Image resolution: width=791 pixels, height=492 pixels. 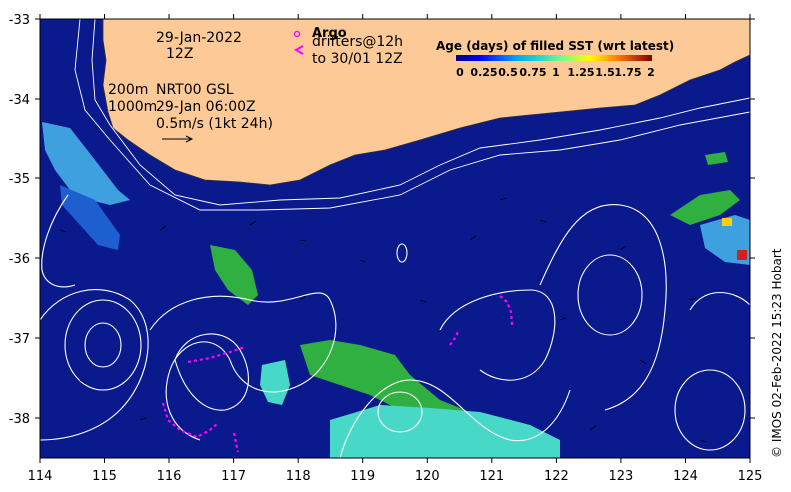 What do you see at coordinates (19, 419) in the screenshot?
I see `y-tick-label: -38` at bounding box center [19, 419].